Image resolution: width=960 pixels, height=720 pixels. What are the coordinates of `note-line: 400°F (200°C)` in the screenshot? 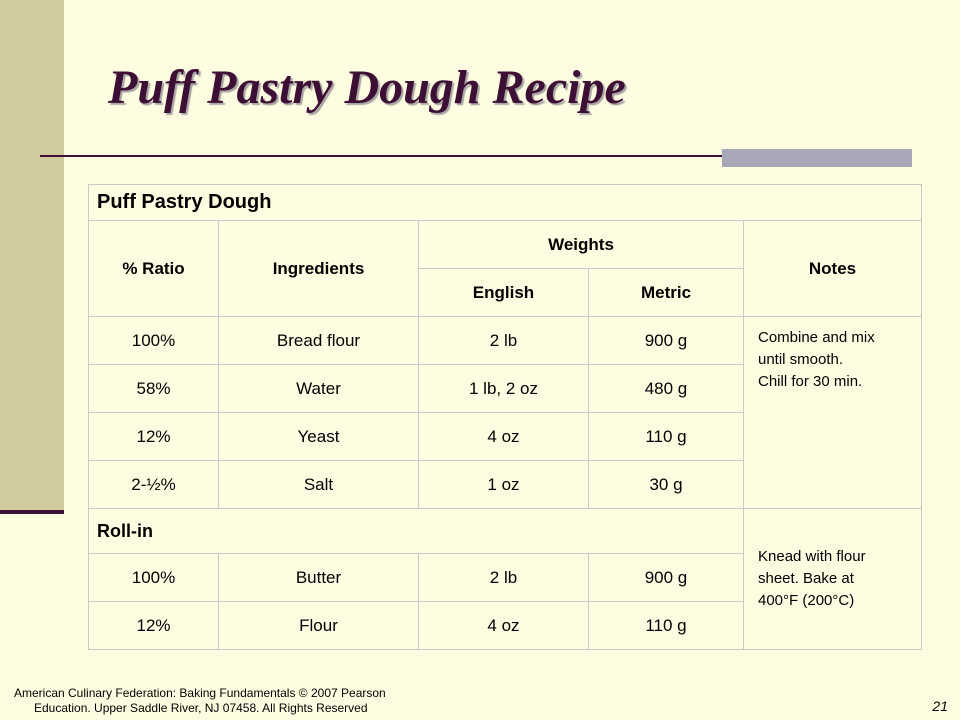 It's located at (806, 600).